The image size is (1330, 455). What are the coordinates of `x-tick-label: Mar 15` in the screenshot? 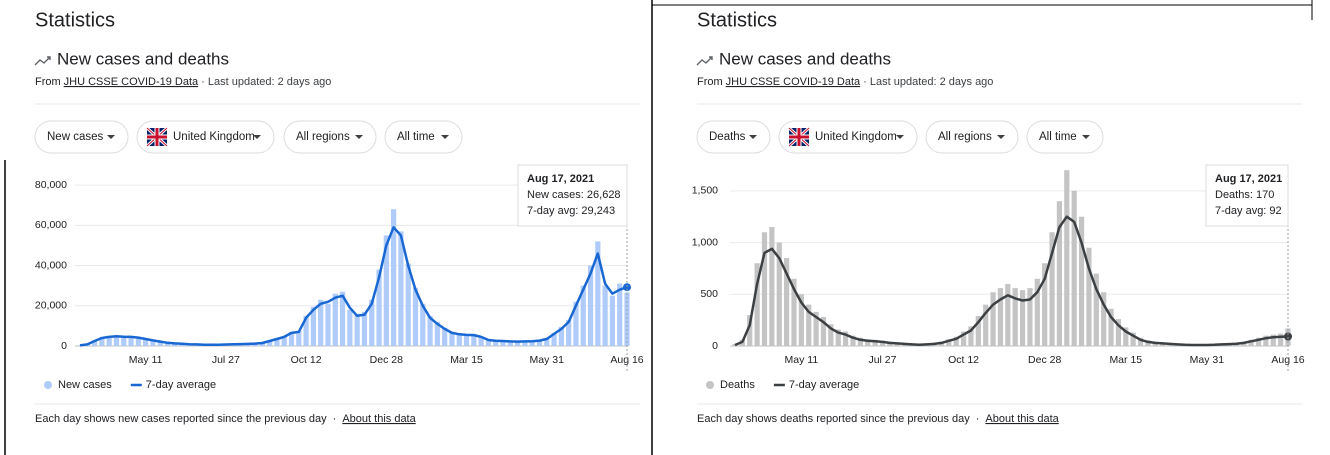 It's located at (466, 360).